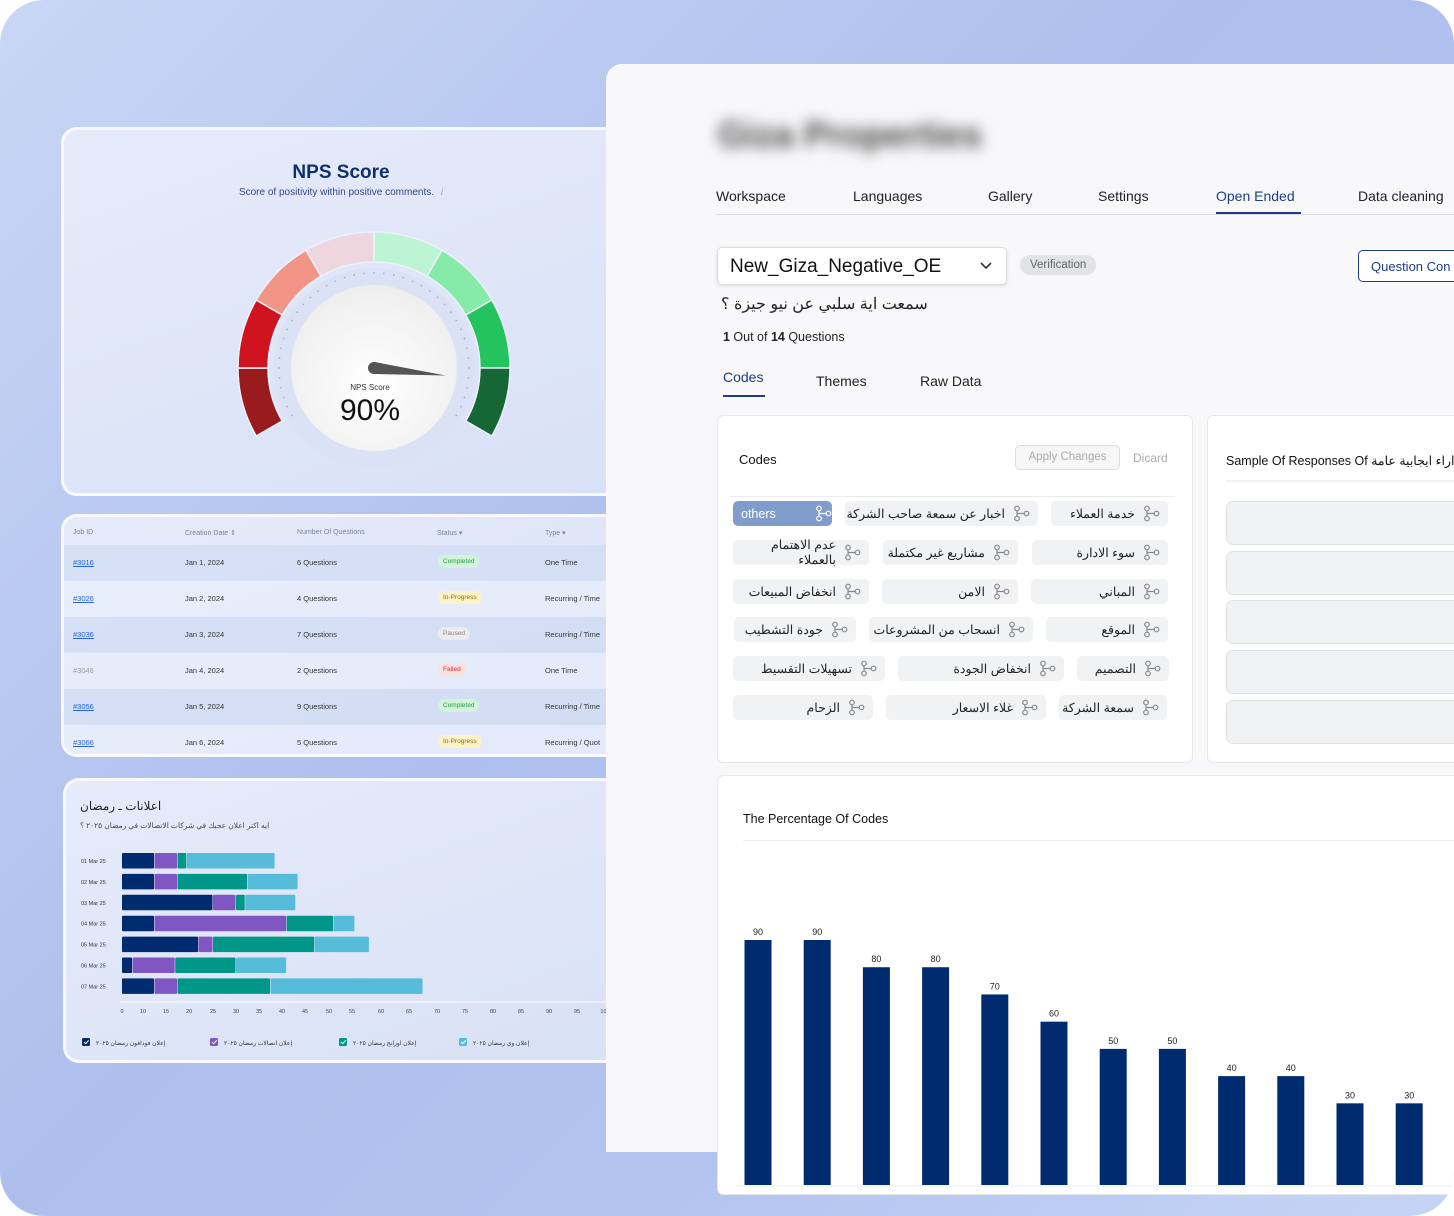 This screenshot has width=1454, height=1216. What do you see at coordinates (1099, 591) in the screenshot?
I see `code-chip: المباني` at bounding box center [1099, 591].